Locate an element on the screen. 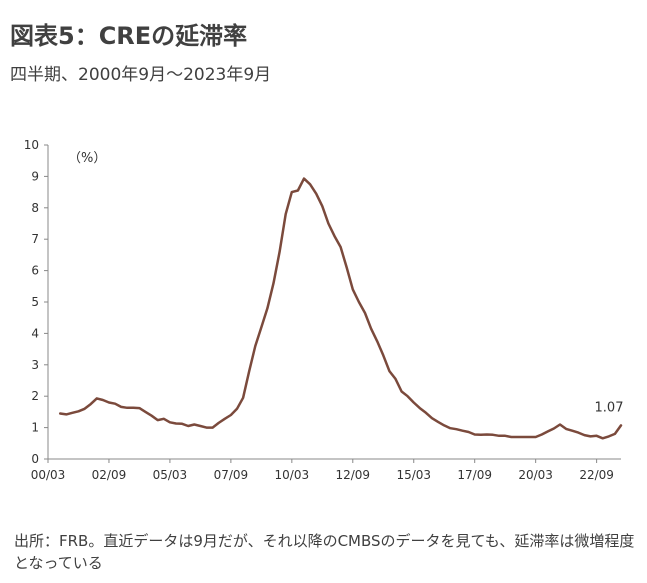 The image size is (647, 583). y-tick-labels: 0 1 2 3 4 5 6 7 8 9 10 is located at coordinates (31, 302).